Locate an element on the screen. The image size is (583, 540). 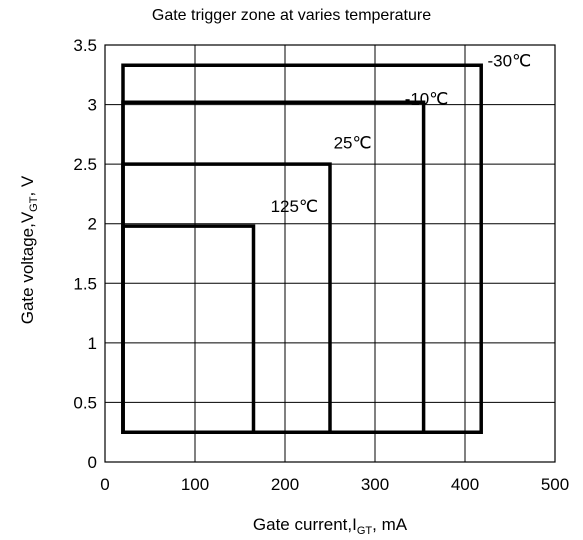
x-tick-label-1: 100 is located at coordinates (195, 484).